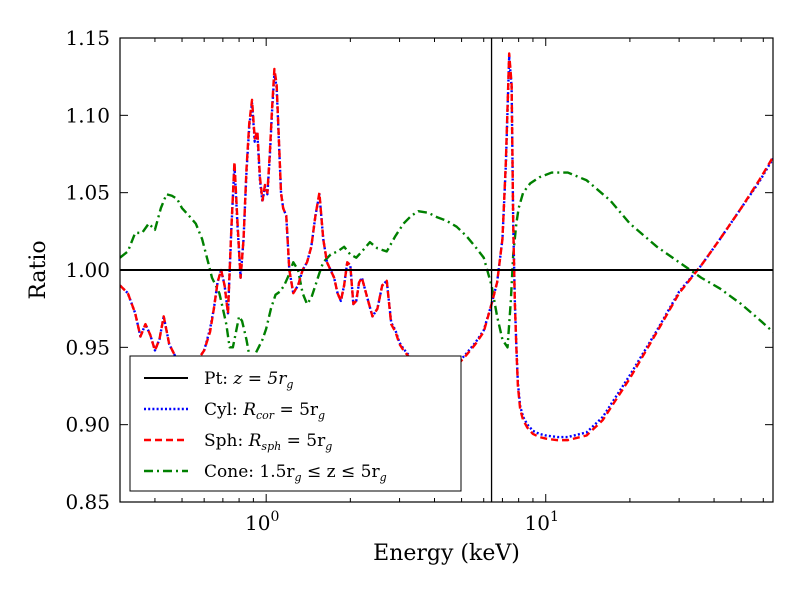 The width and height of the screenshot is (800, 597). What do you see at coordinates (38, 269) in the screenshot?
I see `y-axis-label: Ratio` at bounding box center [38, 269].